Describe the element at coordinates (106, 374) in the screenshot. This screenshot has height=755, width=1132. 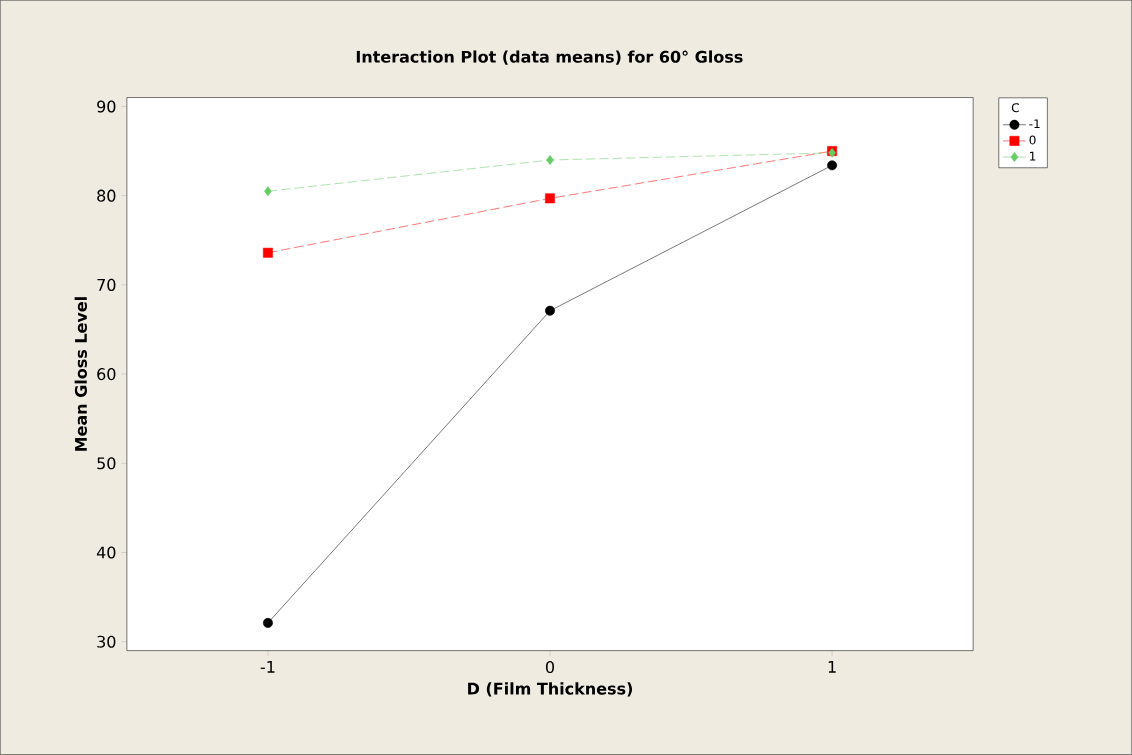
I see `y-tick-label: 60` at that location.